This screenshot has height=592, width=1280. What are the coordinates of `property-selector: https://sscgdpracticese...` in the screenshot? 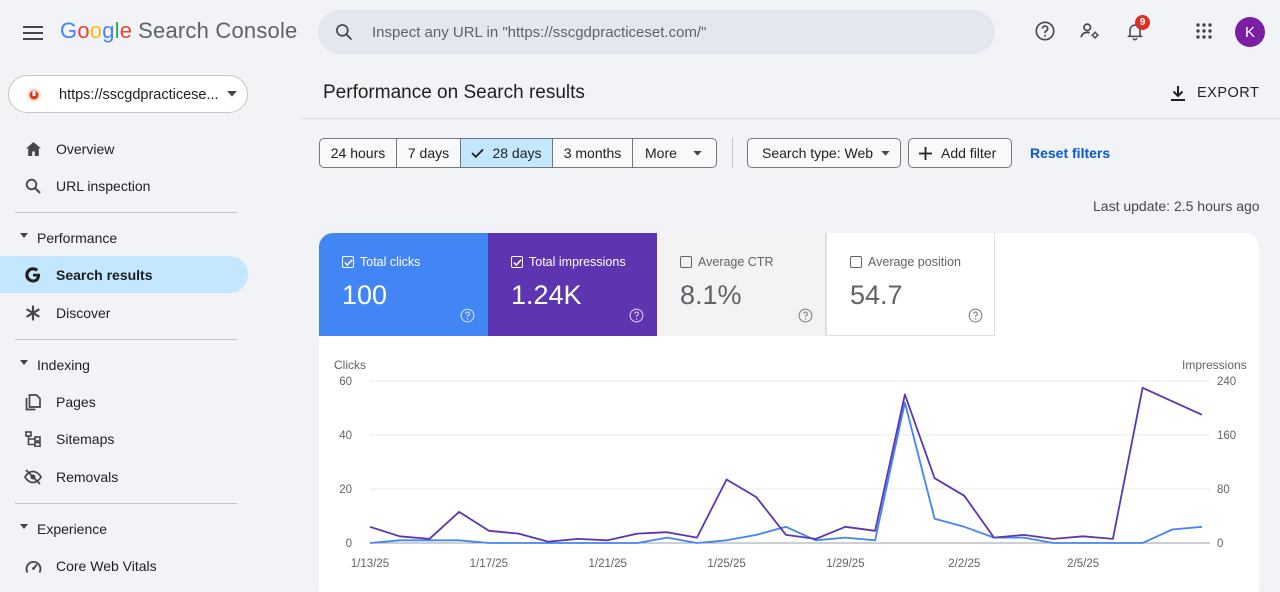 It's located at (128, 94).